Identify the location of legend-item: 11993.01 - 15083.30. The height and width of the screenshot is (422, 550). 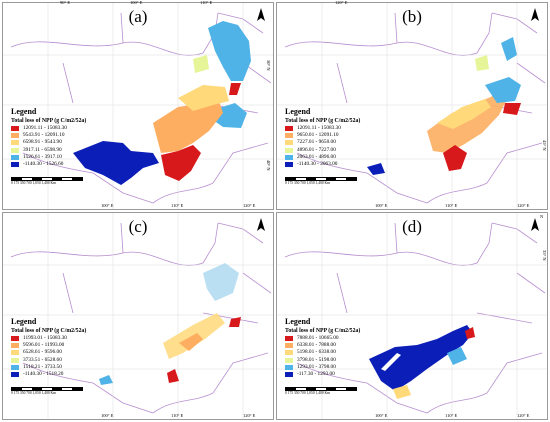
(71, 338).